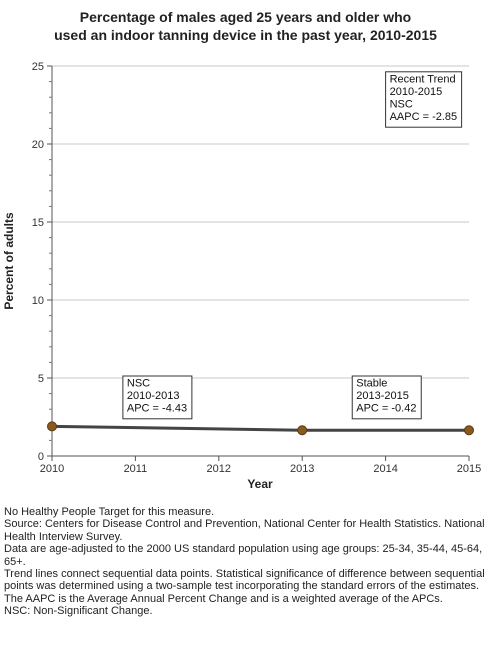 This screenshot has height=646, width=491. Describe the element at coordinates (371, 384) in the screenshot. I see `annotation-text: Stable` at that location.